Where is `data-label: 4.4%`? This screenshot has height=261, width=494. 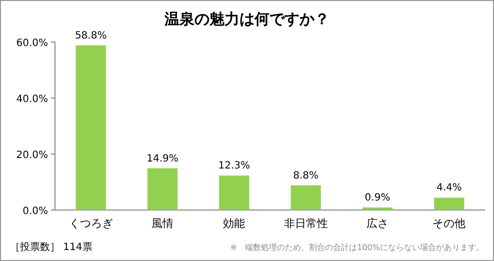 data-label: 4.4% is located at coordinates (449, 188).